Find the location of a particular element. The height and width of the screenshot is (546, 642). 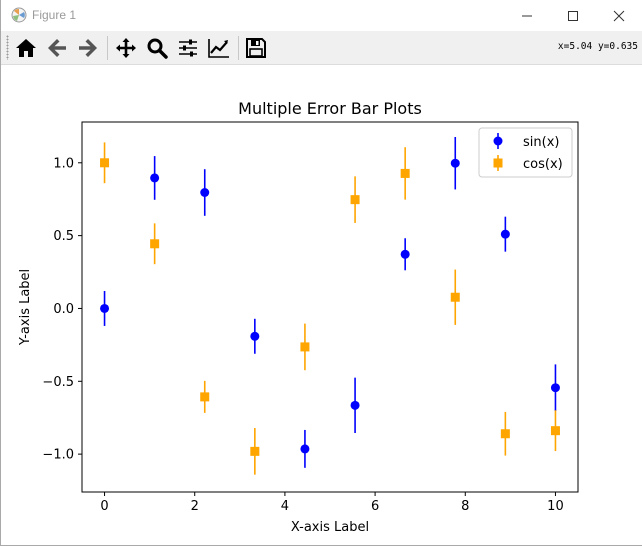

home-icon is located at coordinates (26, 48).